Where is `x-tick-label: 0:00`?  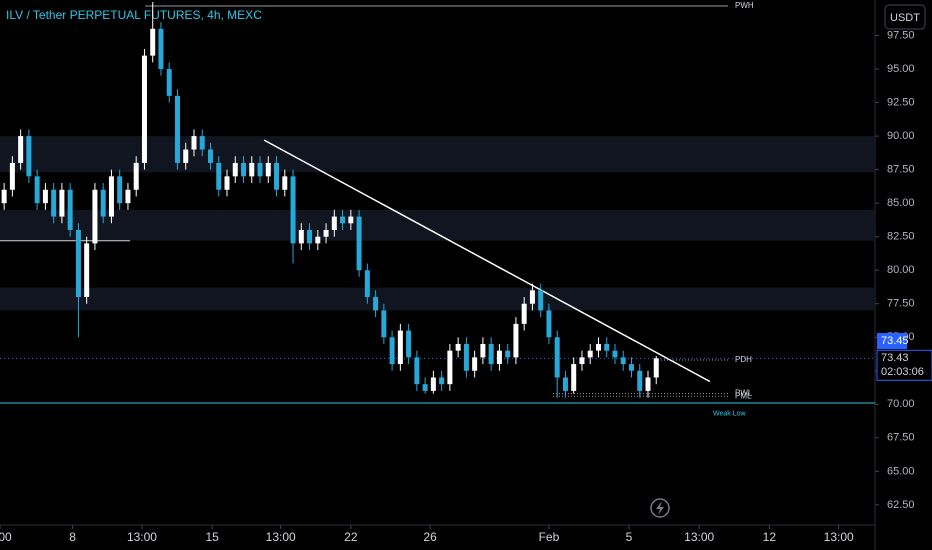 x-tick-label: 0:00 is located at coordinates (6, 537).